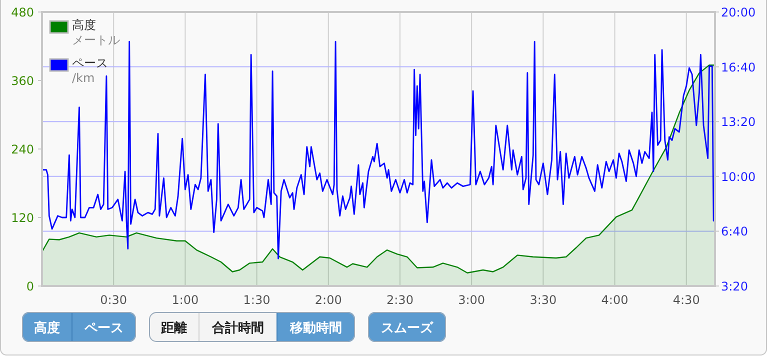  What do you see at coordinates (185, 300) in the screenshot?
I see `x-tick-label: 1:00` at bounding box center [185, 300].